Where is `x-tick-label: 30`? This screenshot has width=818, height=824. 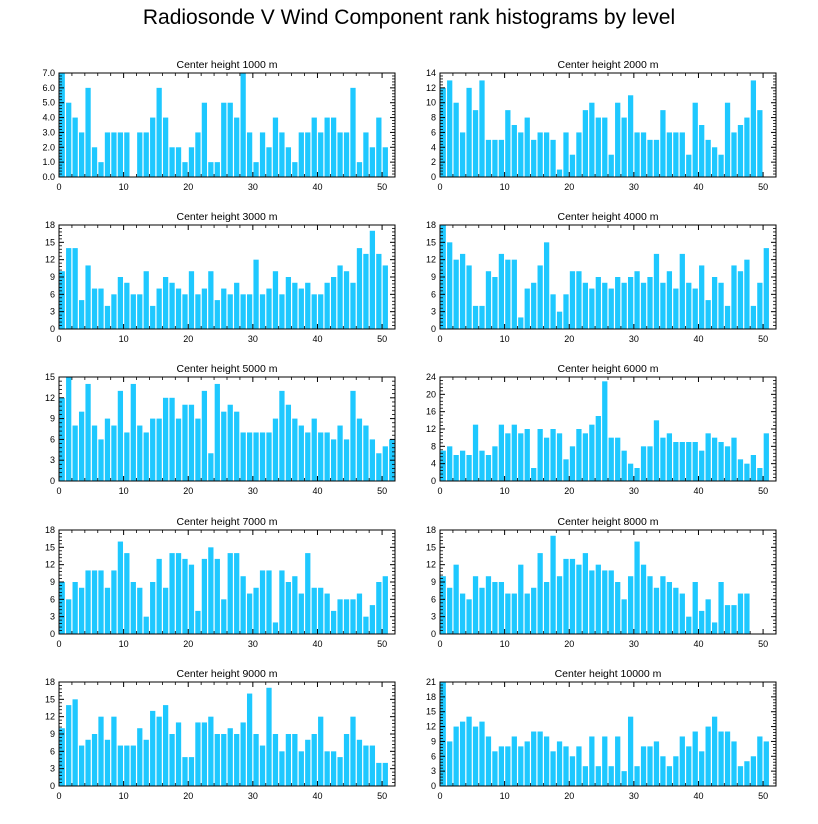 x-tick-label: 30 is located at coordinates (634, 644).